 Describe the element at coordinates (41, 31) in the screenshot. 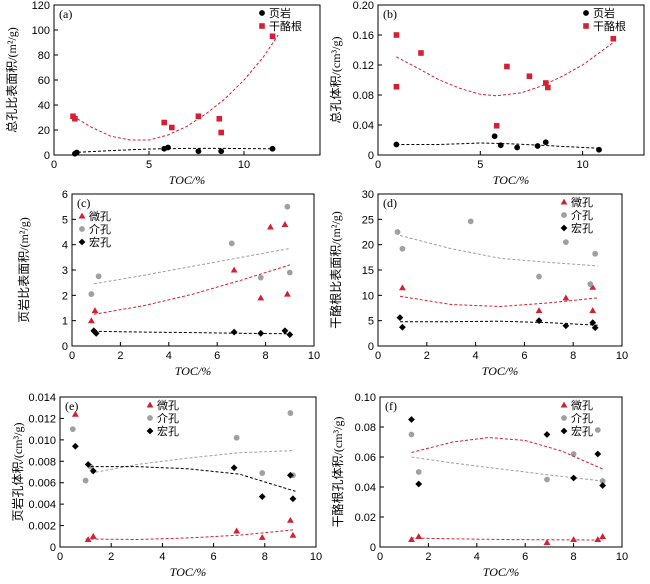

I see `y-tick-label: 100` at that location.